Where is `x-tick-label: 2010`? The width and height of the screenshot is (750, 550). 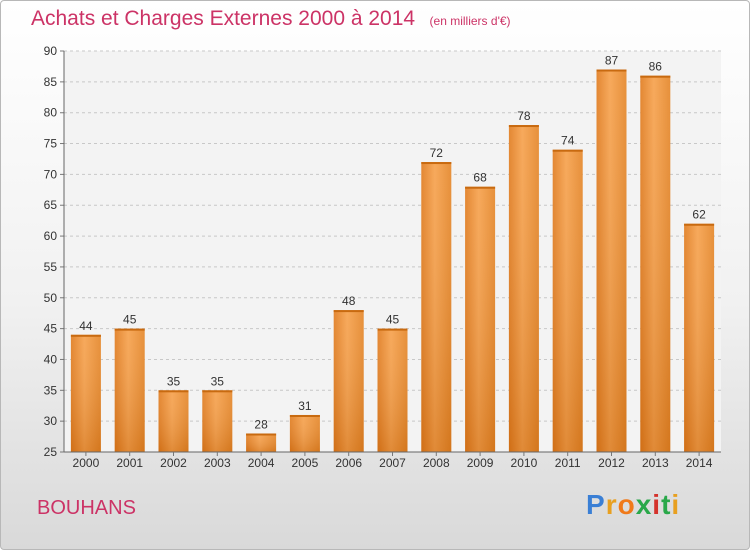
x-tick-label: 2010 is located at coordinates (524, 463).